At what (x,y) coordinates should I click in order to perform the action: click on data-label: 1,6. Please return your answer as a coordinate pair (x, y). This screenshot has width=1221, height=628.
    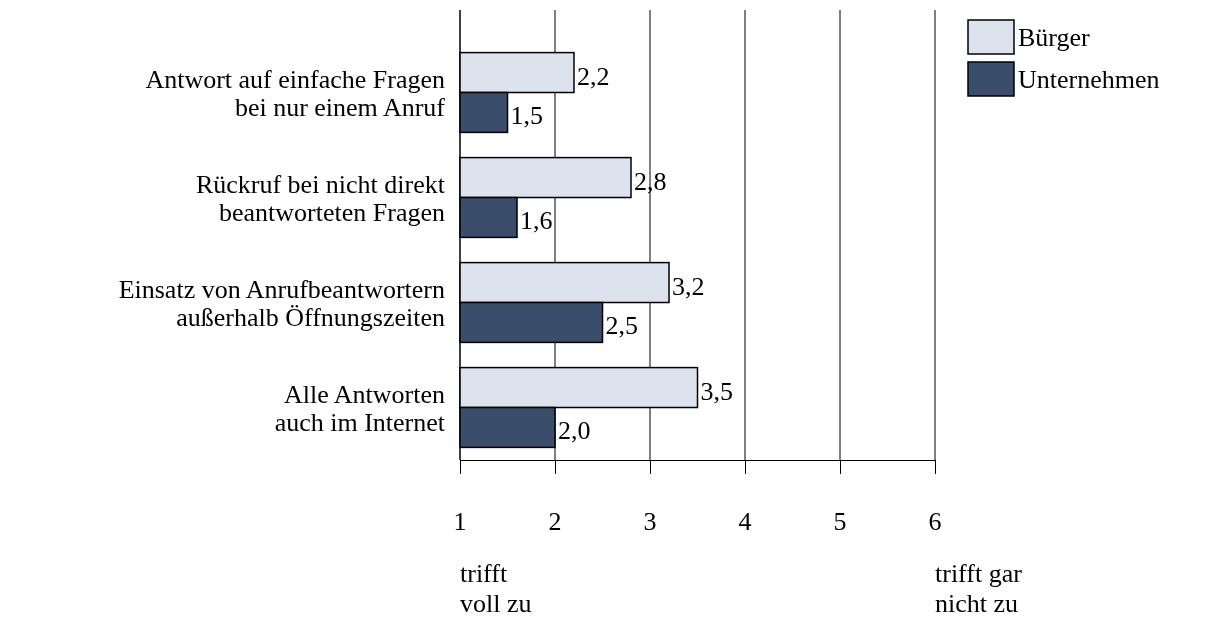
    Looking at the image, I should click on (536, 221).